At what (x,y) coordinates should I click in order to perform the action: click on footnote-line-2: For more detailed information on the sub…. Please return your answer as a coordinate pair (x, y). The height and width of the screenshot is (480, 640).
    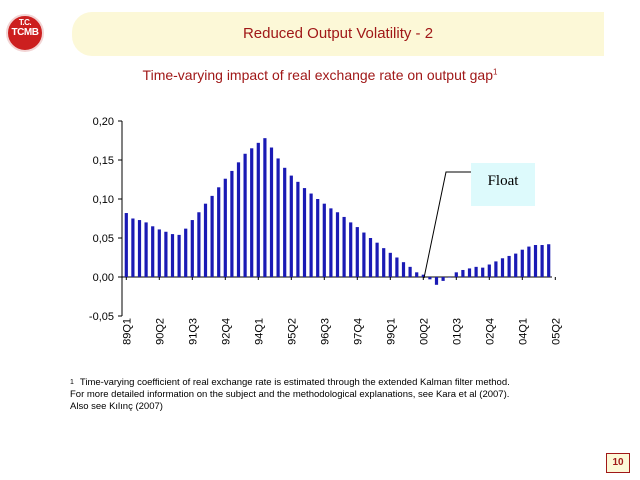
    Looking at the image, I should click on (290, 394).